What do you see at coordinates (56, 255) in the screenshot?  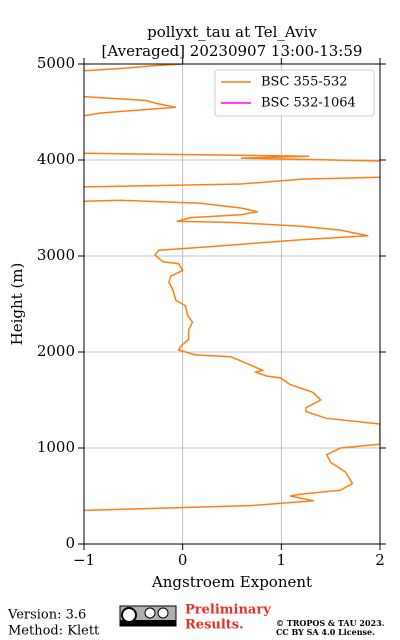 I see `y-tick-label: 3000` at bounding box center [56, 255].